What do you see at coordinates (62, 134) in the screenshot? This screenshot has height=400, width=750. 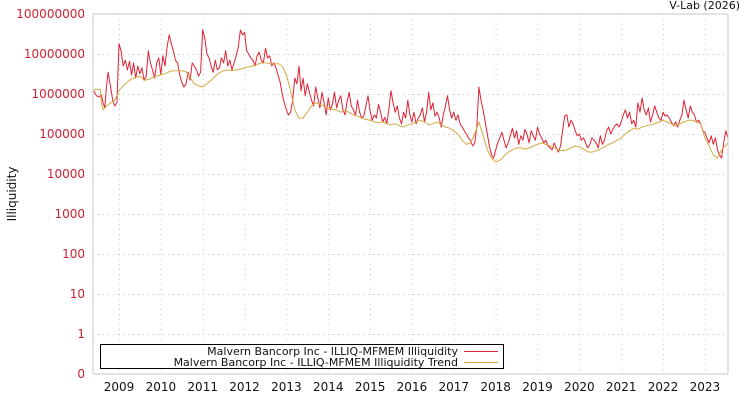 I see `y-tick-label: 100000` at bounding box center [62, 134].